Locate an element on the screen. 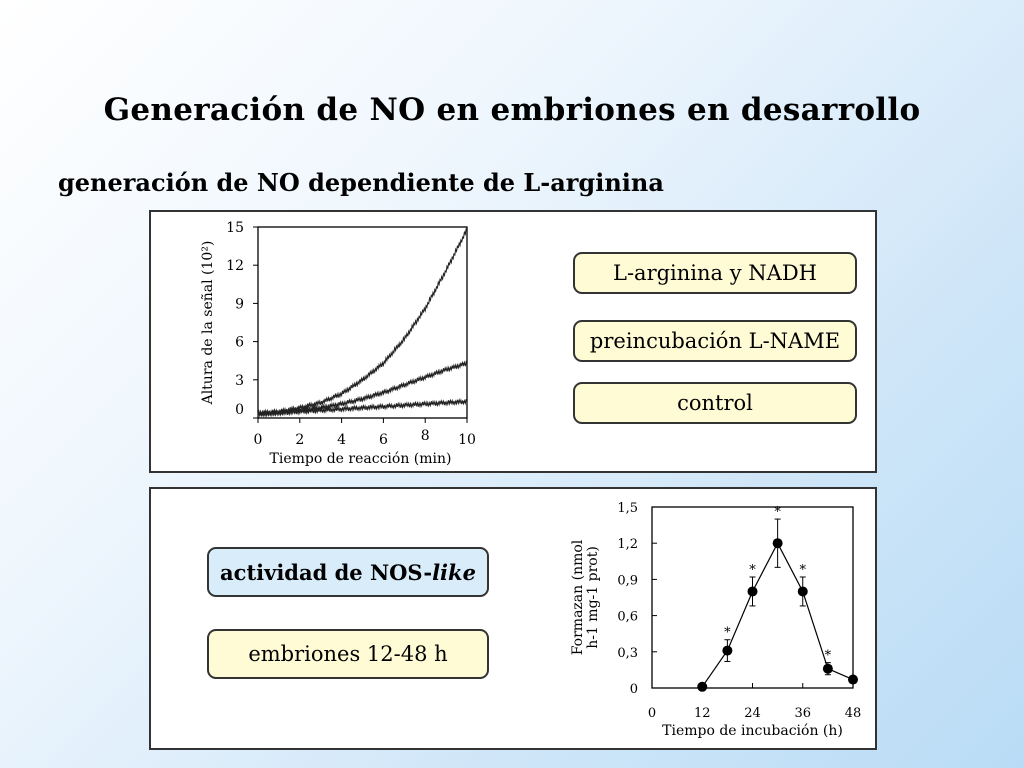 This screenshot has height=768, width=1024. y-tick-label: 9 is located at coordinates (239, 304).